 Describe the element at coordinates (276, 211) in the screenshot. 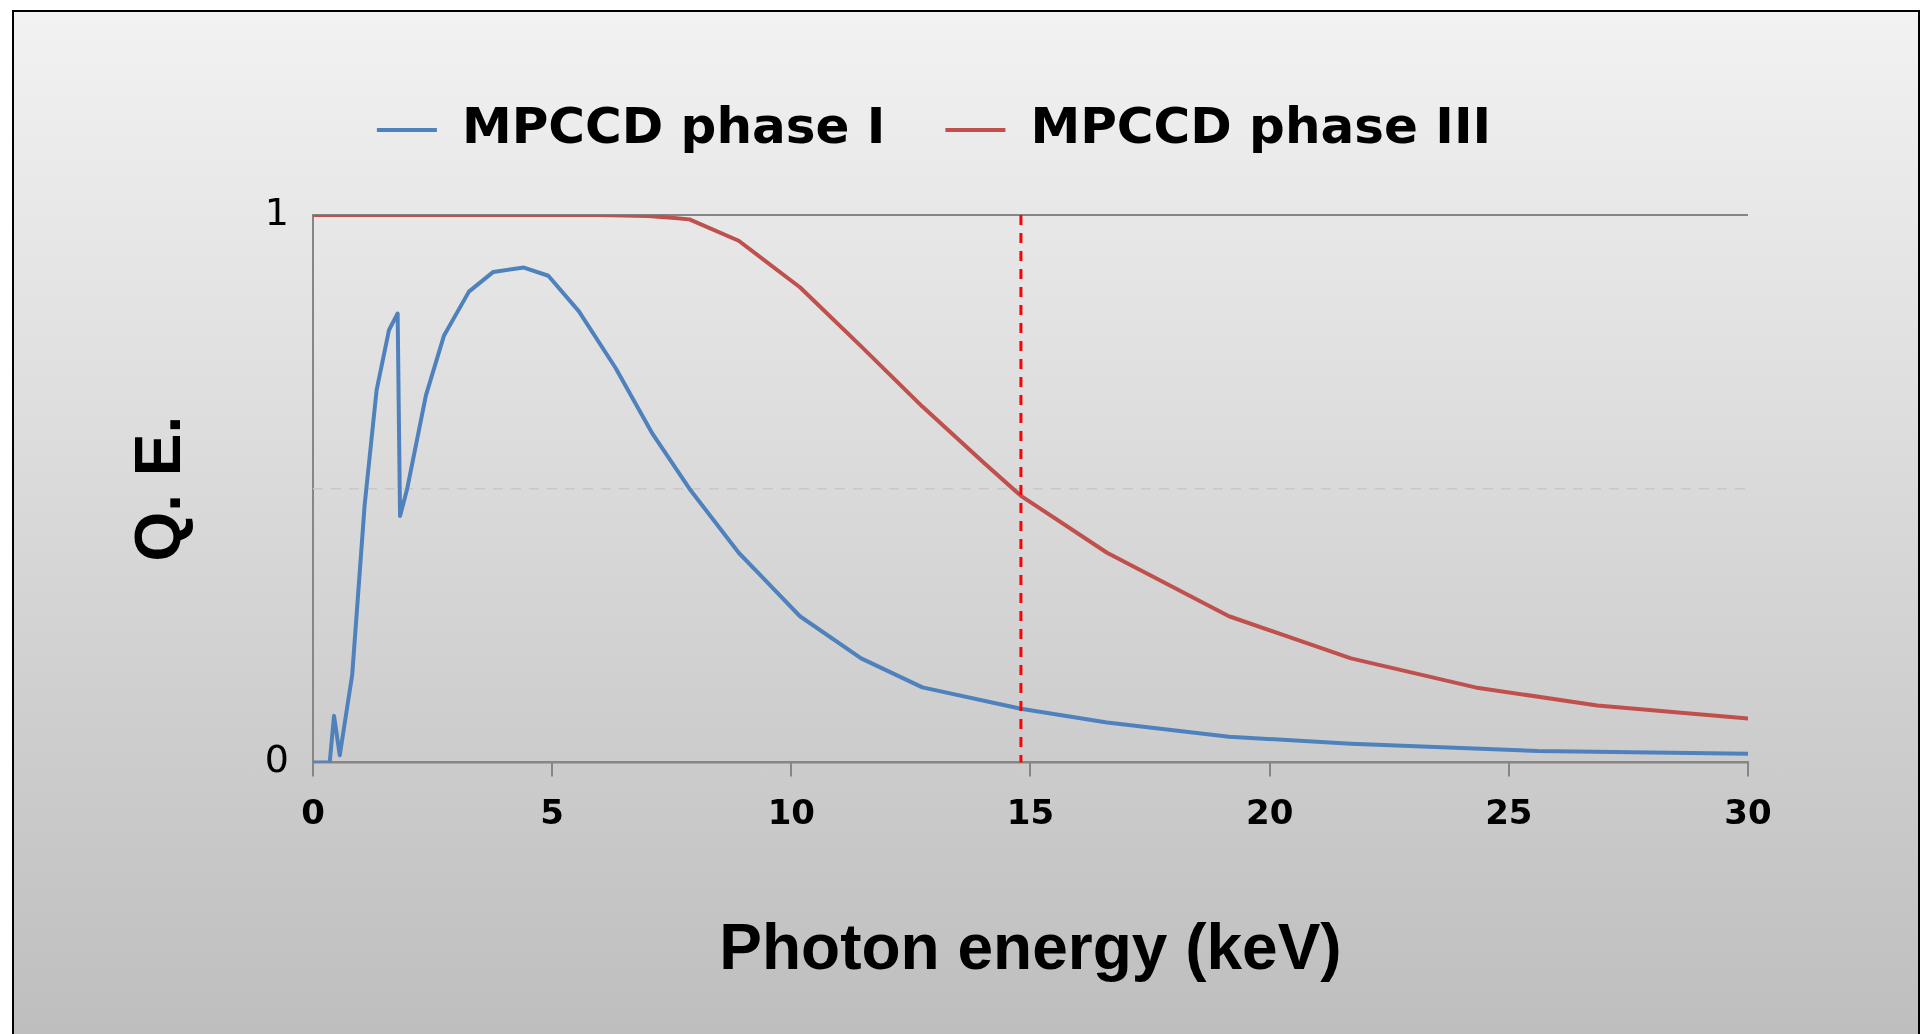

I see `y-tick-label: 1` at that location.